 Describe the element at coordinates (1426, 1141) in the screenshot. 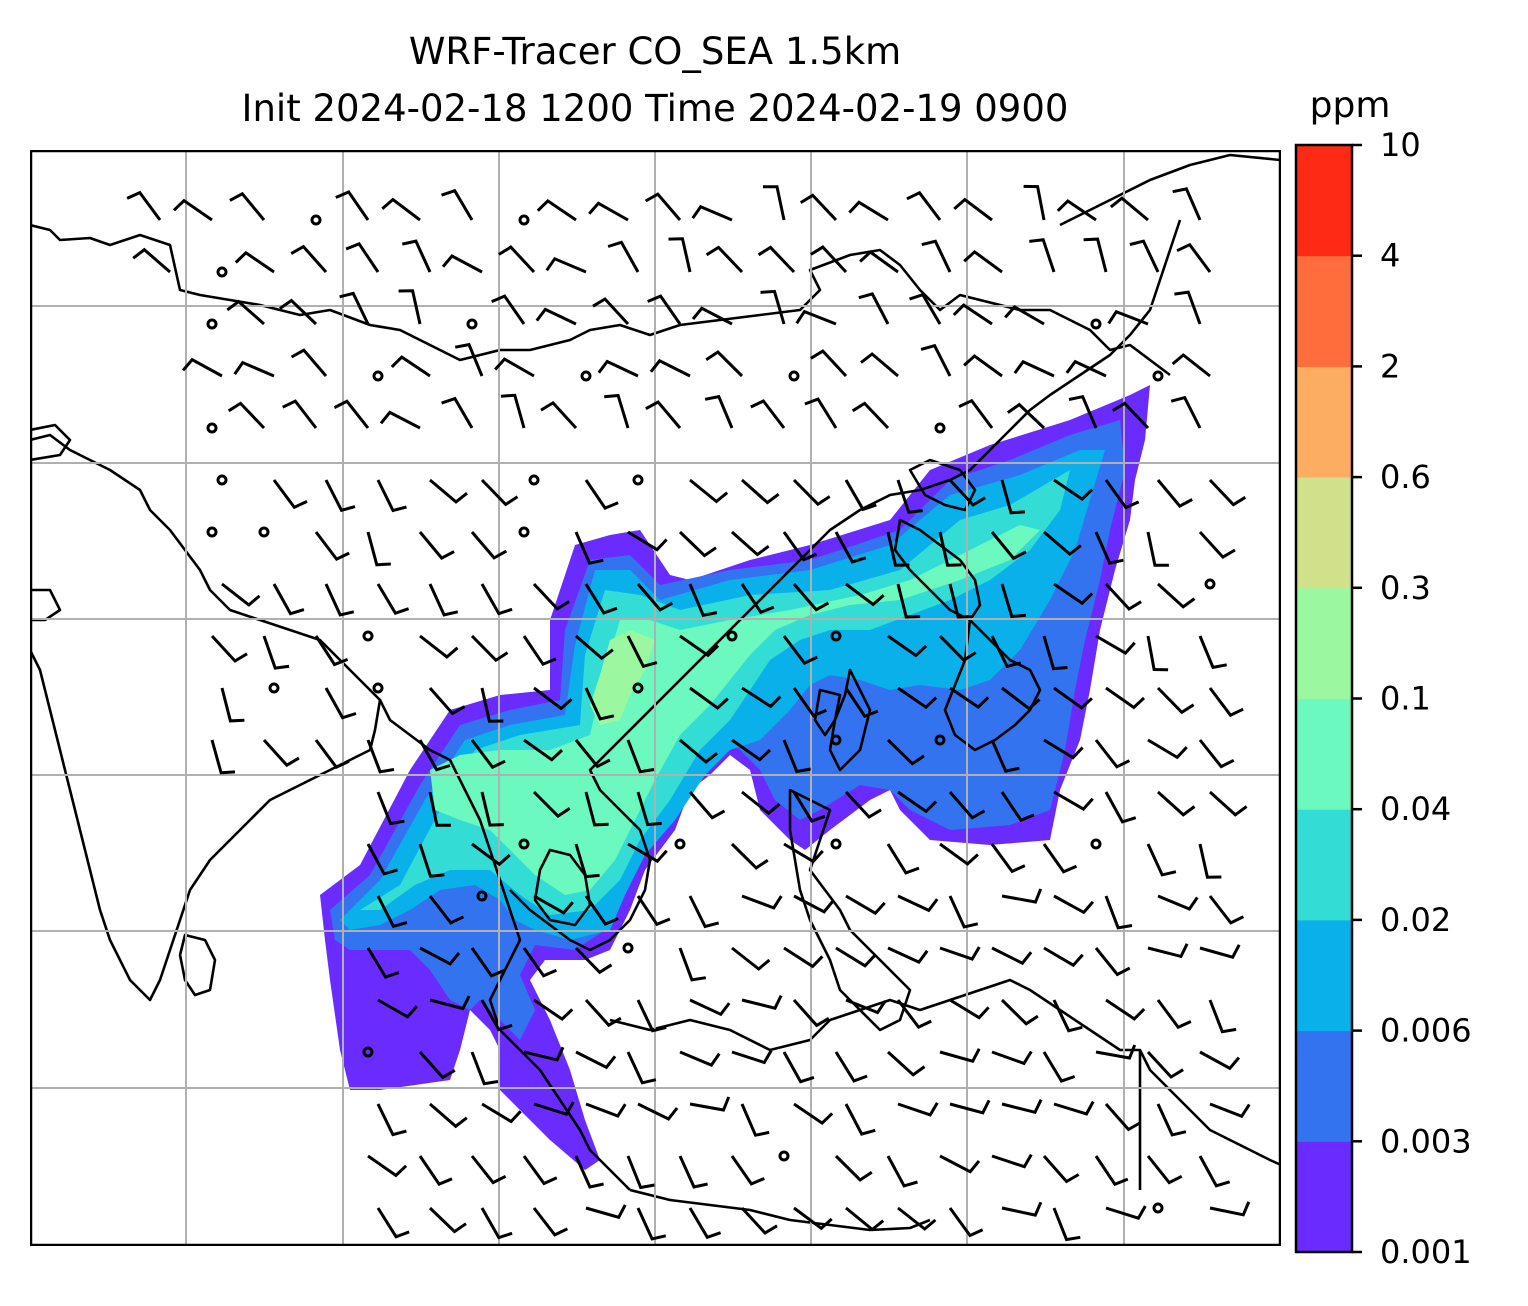

I see `colorbar-tick-label: 0.003` at that location.